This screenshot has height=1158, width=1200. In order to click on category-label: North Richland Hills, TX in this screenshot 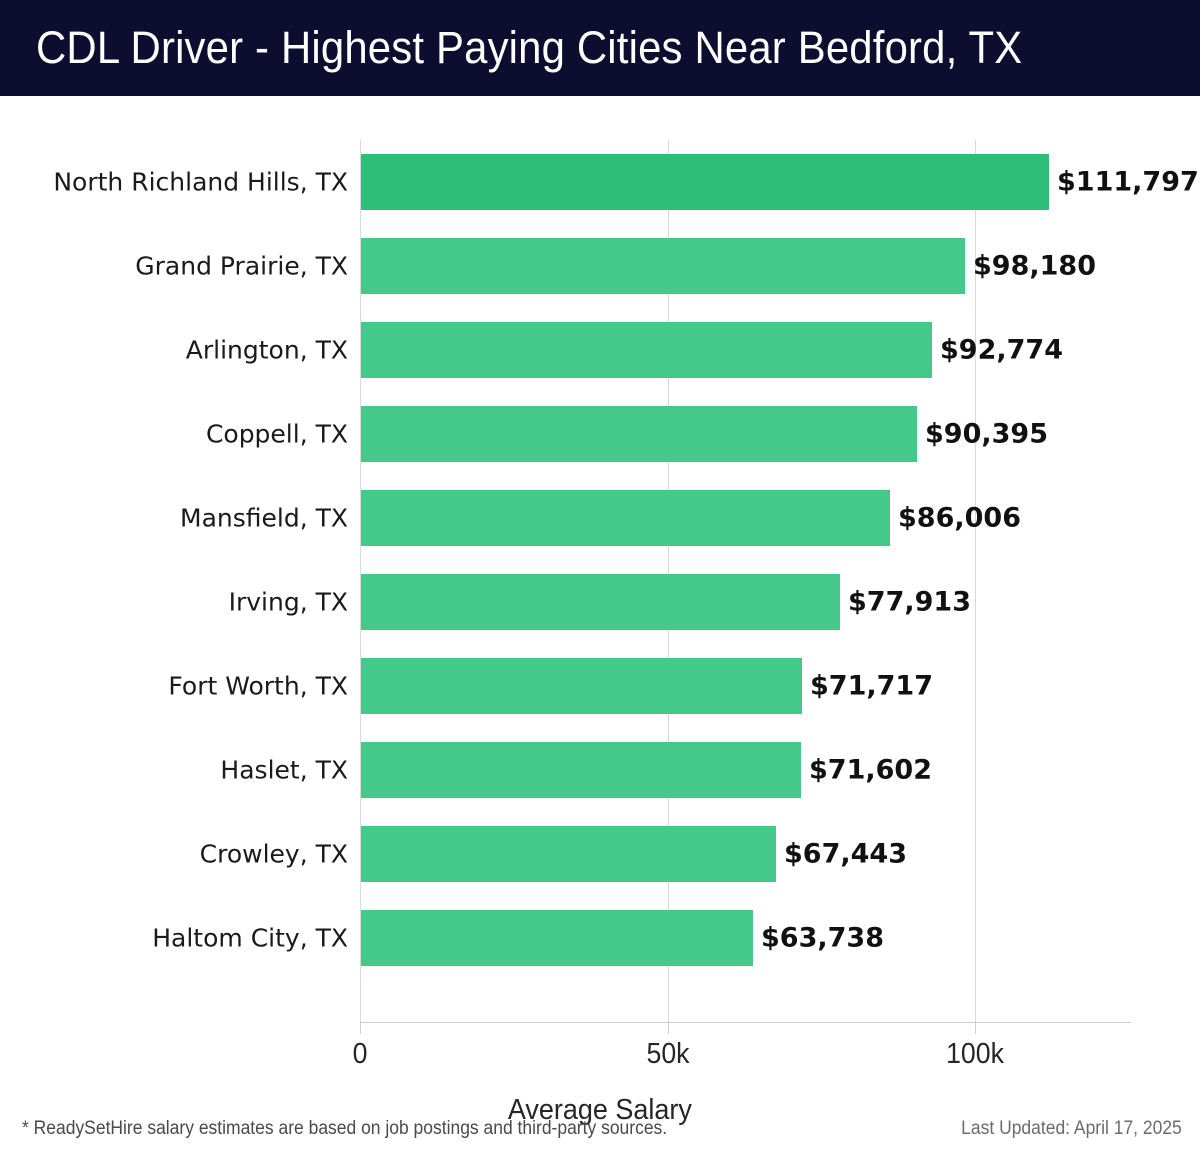, I will do `click(200, 182)`.